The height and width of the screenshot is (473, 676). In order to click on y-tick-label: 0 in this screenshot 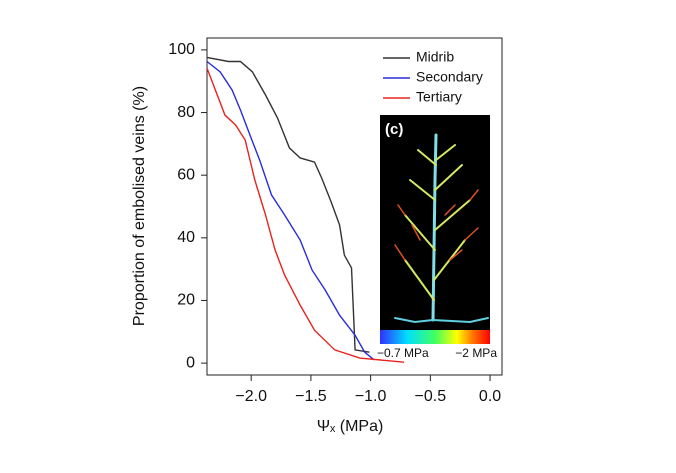, I will do `click(190, 362)`.